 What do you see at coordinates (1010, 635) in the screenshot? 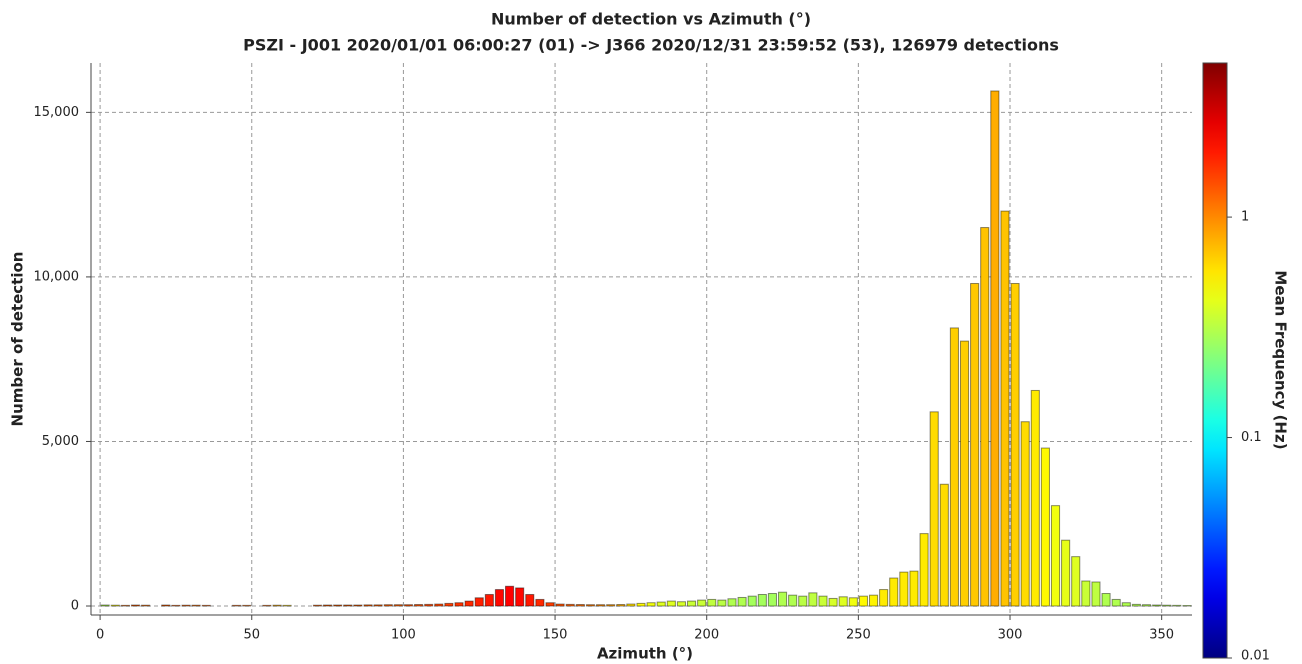
I see `x-tick-label: 300` at bounding box center [1010, 635].